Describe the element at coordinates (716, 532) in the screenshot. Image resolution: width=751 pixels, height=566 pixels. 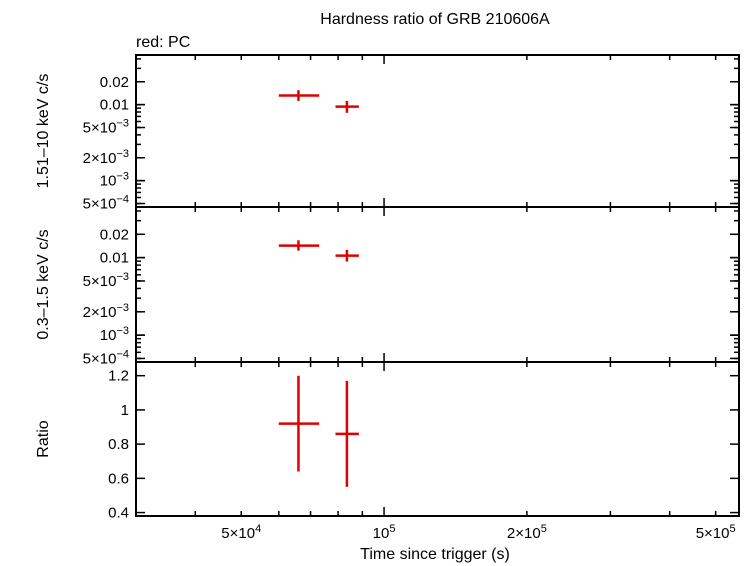
I see `x-tick-label: 5×10⁵` at that location.